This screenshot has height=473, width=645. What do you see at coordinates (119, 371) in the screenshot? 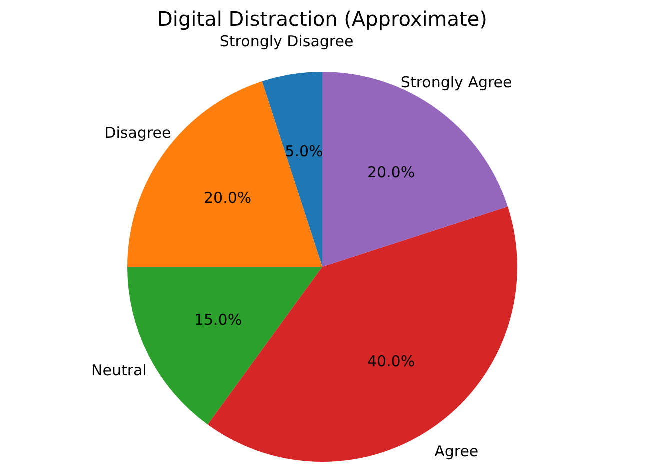
I see `slice-label: Neutral` at bounding box center [119, 371].